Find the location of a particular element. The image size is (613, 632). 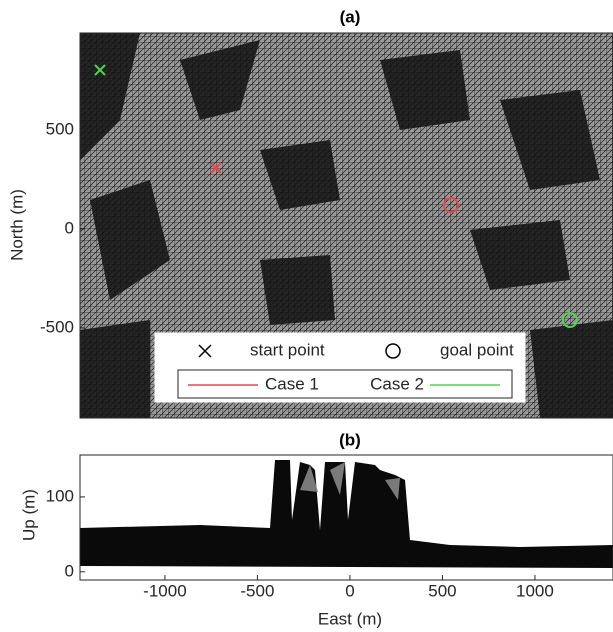

goal-marker-icon is located at coordinates (393, 351).